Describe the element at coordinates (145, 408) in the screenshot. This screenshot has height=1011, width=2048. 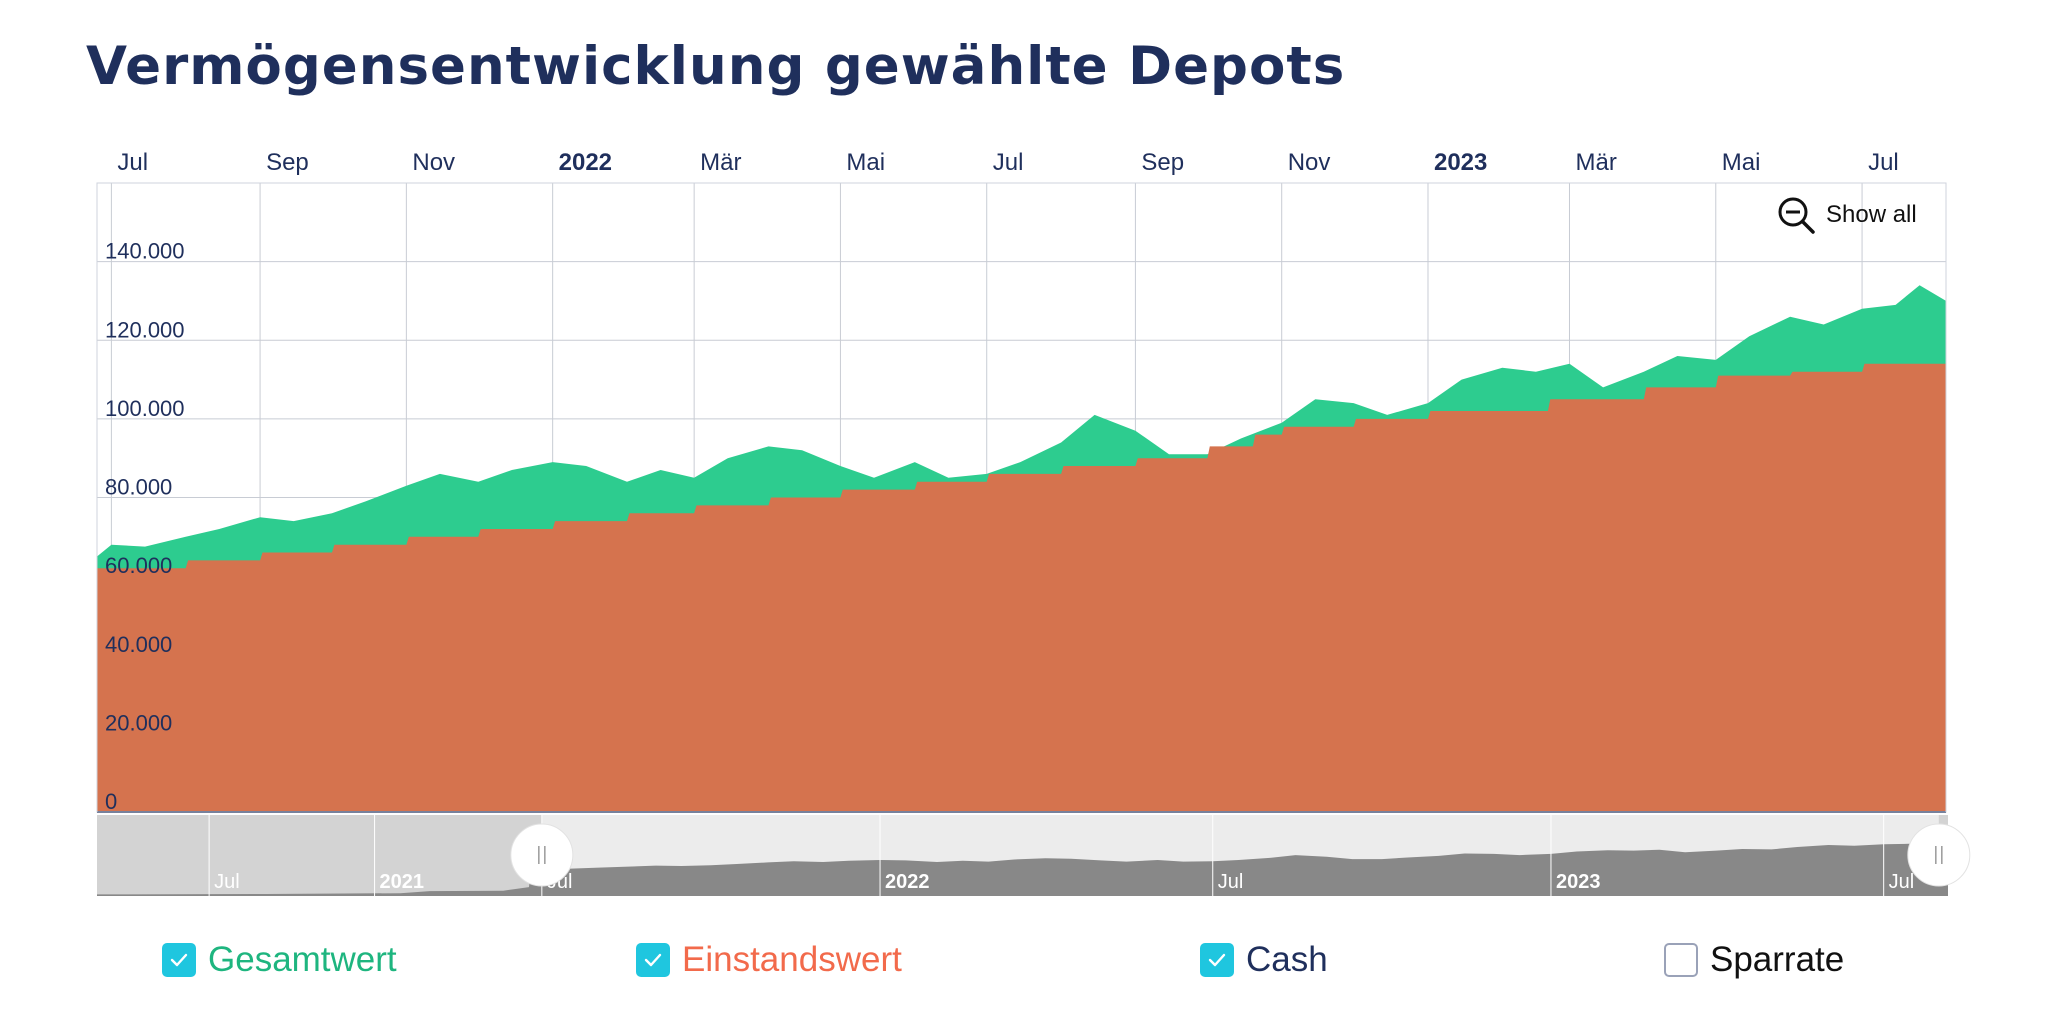
I see `y-tick-label-5: 100.000` at that location.